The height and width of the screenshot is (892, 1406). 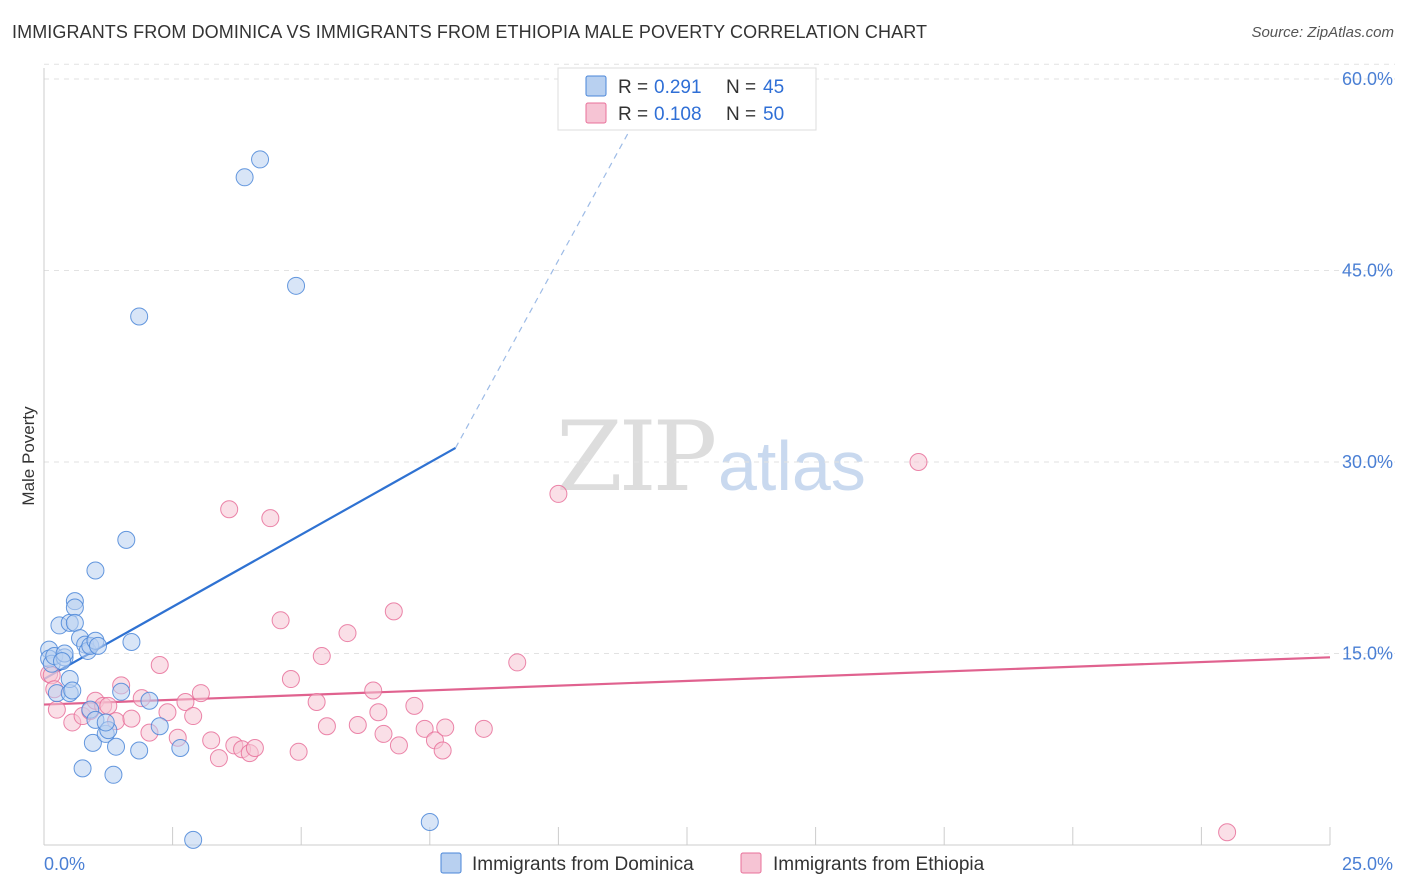 I want to click on y-axis-label: Male Poverty, so click(x=28, y=456).